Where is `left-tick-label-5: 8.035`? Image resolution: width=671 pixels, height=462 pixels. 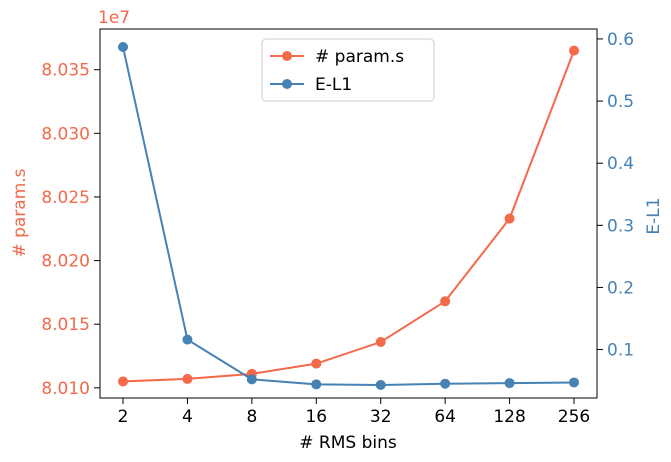
left-tick-label-5: 8.035 is located at coordinates (65, 71).